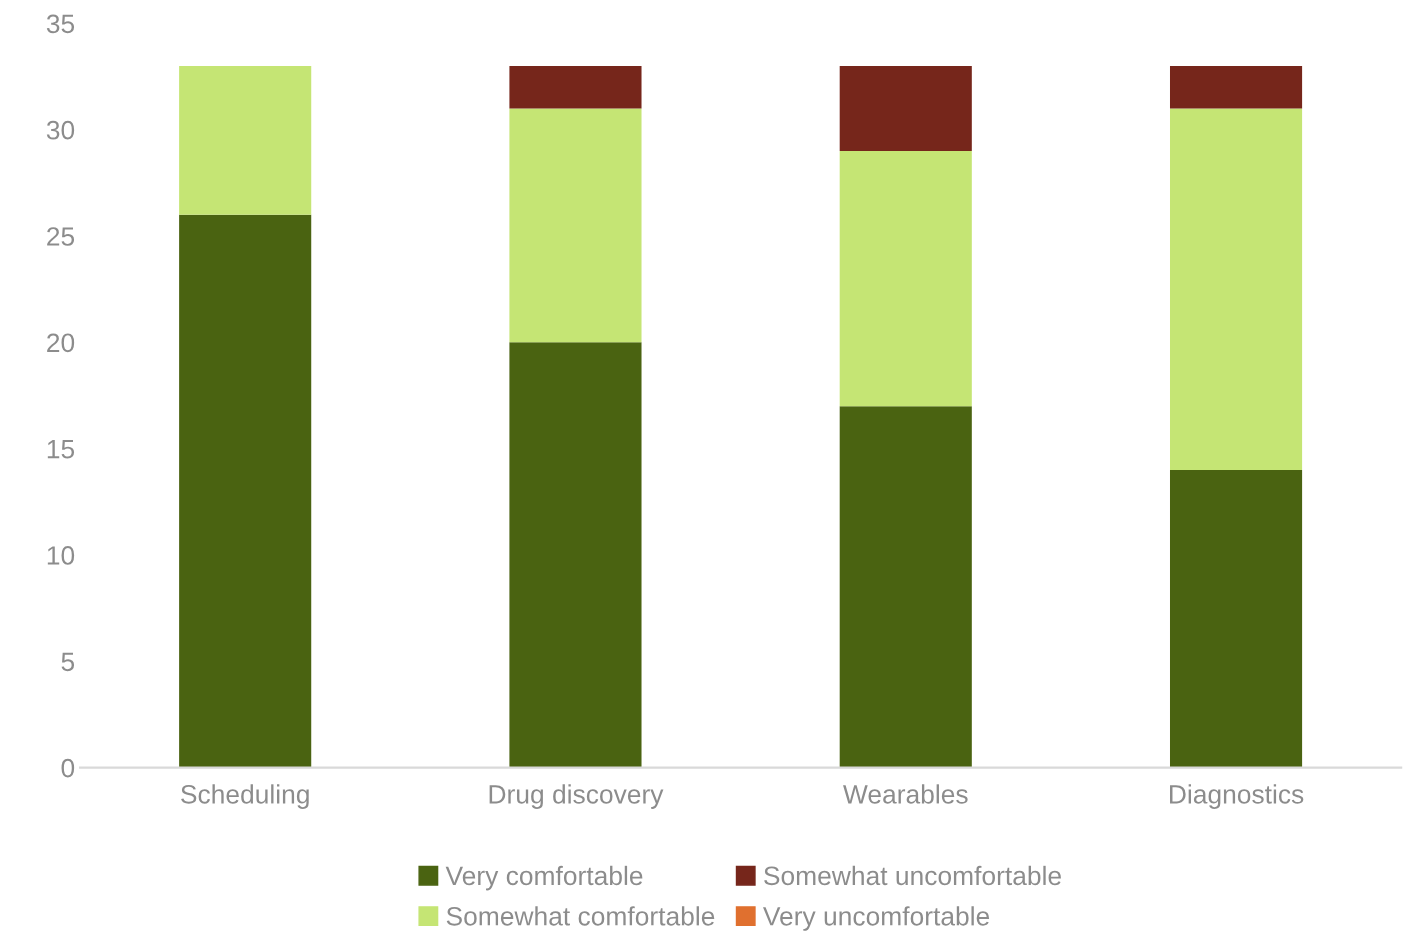 This screenshot has height=935, width=1404. I want to click on y-tick-label: 25, so click(61, 236).